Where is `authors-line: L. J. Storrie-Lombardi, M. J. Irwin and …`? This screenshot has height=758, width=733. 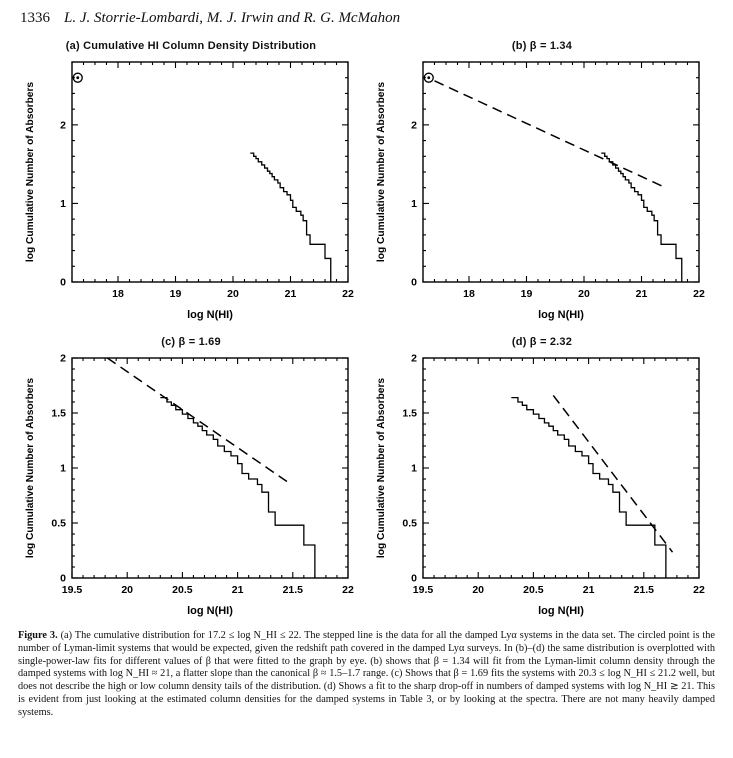 authors-line: L. J. Storrie-Lombardi, M. J. Irwin and … is located at coordinates (232, 18).